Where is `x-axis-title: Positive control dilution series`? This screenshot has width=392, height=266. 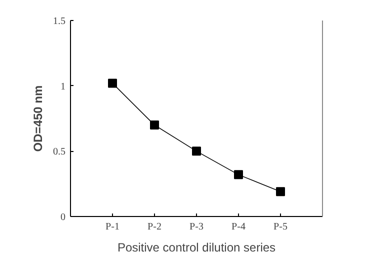
x-axis-title: Positive control dilution series is located at coordinates (196, 247).